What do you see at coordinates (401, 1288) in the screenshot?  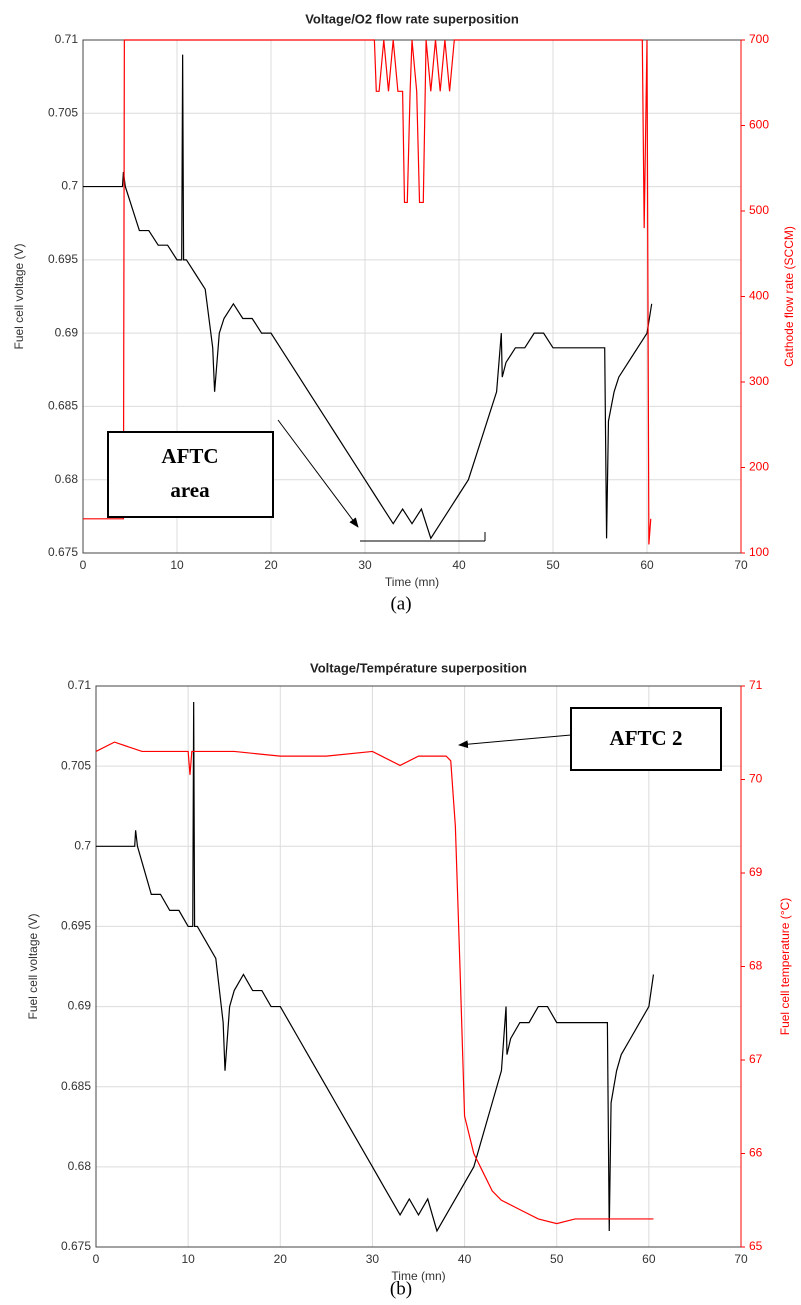 I see `caption: (b)` at bounding box center [401, 1288].